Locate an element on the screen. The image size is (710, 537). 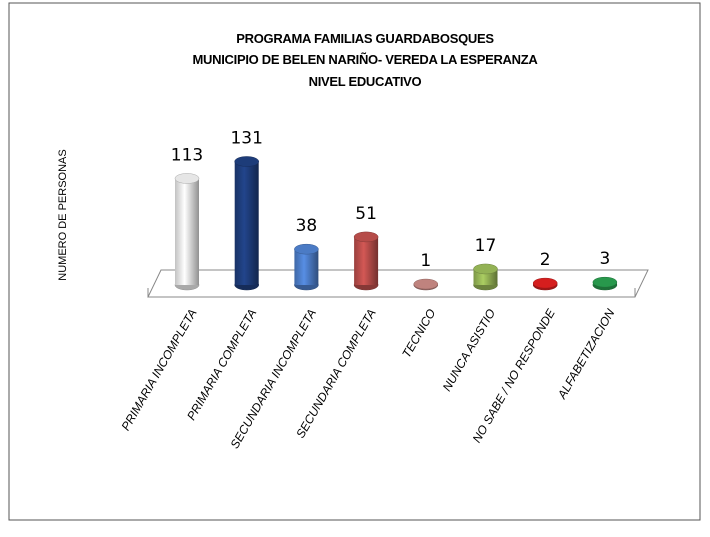
value-label: 1 is located at coordinates (425, 261).